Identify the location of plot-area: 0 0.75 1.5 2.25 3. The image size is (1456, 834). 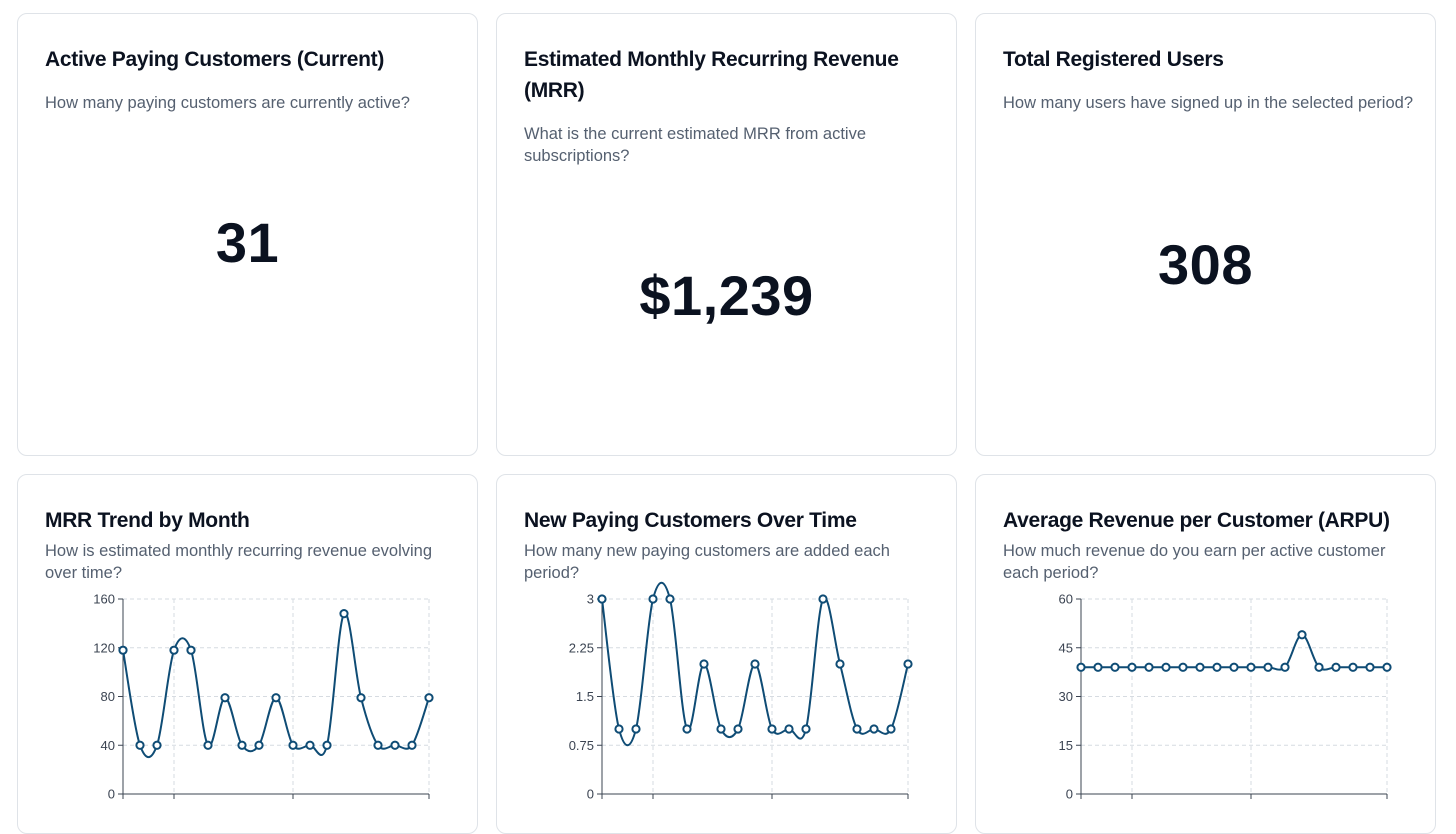
(741, 691).